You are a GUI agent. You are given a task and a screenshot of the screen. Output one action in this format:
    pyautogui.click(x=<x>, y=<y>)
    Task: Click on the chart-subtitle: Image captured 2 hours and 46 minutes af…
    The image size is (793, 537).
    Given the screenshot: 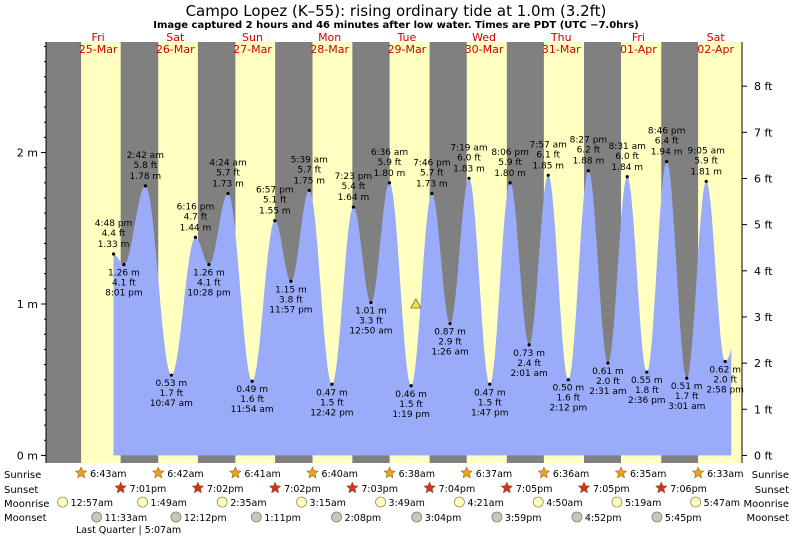 What is the action you would take?
    pyautogui.click(x=395, y=25)
    